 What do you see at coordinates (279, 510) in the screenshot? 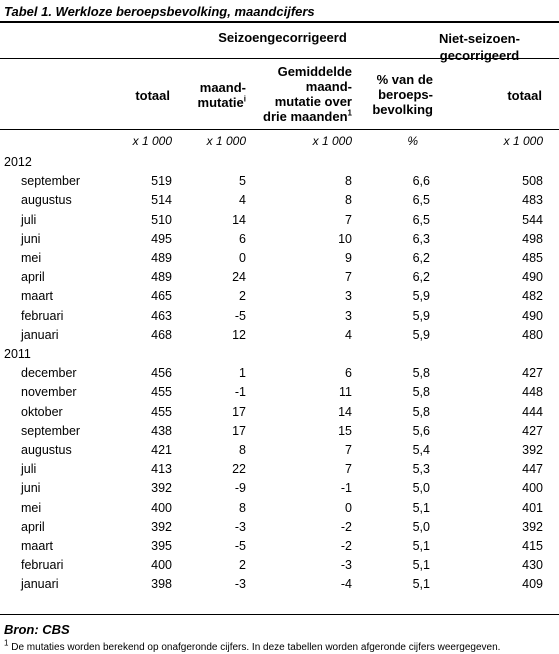
I see `table-row: mei 400 8 0 5,1 401` at bounding box center [279, 510].